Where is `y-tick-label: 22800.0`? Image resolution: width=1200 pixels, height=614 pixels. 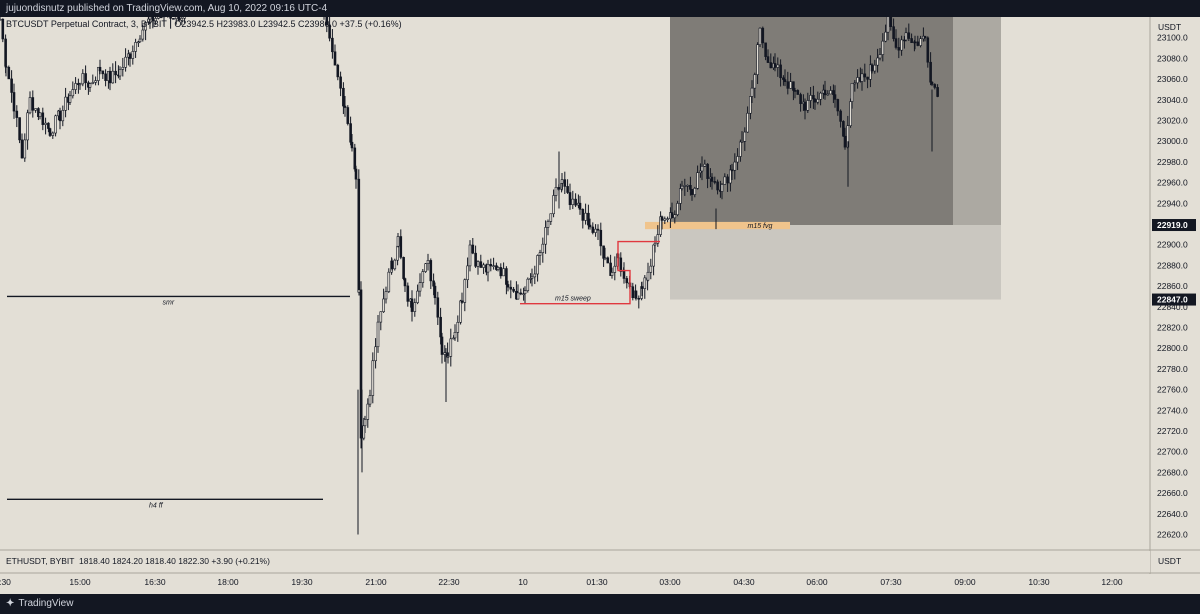
y-tick-label: 22800.0 is located at coordinates (1172, 348).